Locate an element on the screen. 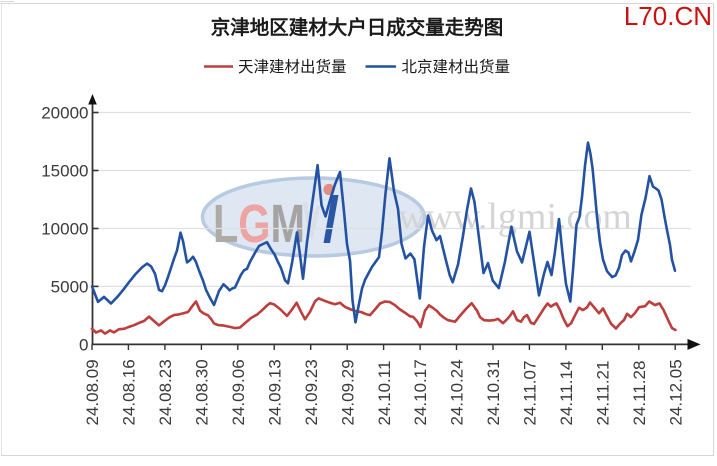 This screenshot has height=466, width=717. svg-text: 24.08.23 is located at coordinates (165, 392).